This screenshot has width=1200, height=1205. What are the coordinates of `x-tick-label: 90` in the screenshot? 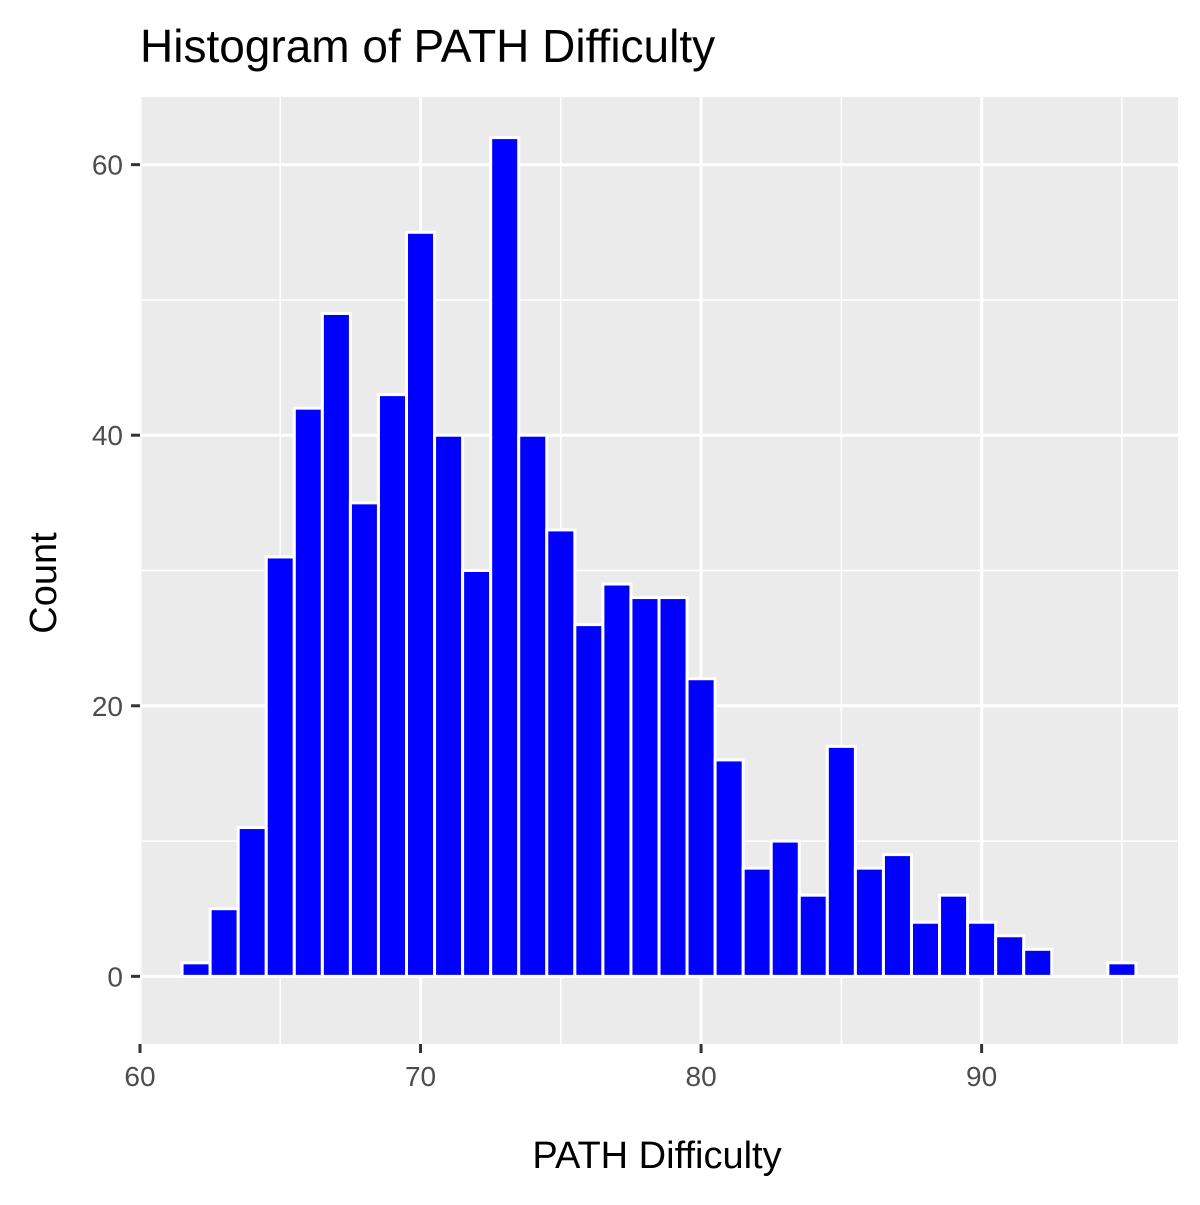 It's located at (981, 1076).